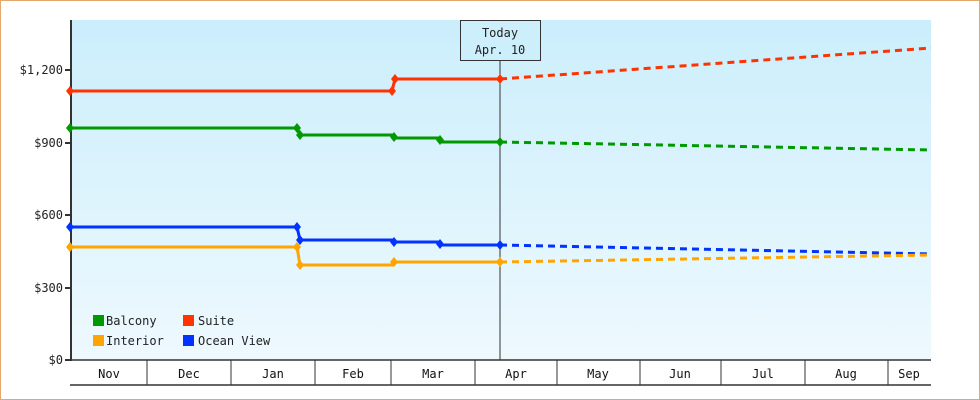  Describe the element at coordinates (909, 374) in the screenshot. I see `month-label-sep: Sep` at that location.